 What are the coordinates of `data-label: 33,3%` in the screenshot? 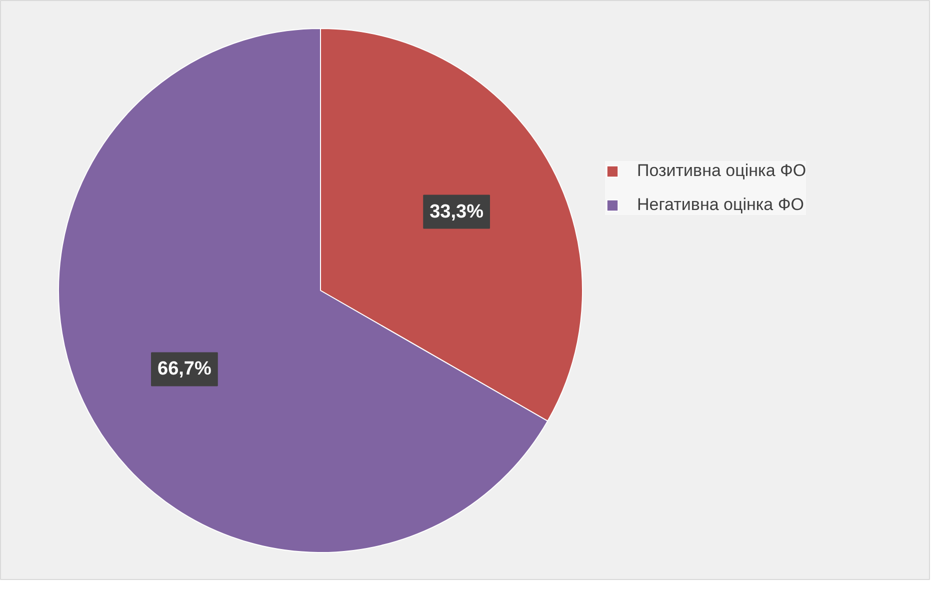 It's located at (457, 211).